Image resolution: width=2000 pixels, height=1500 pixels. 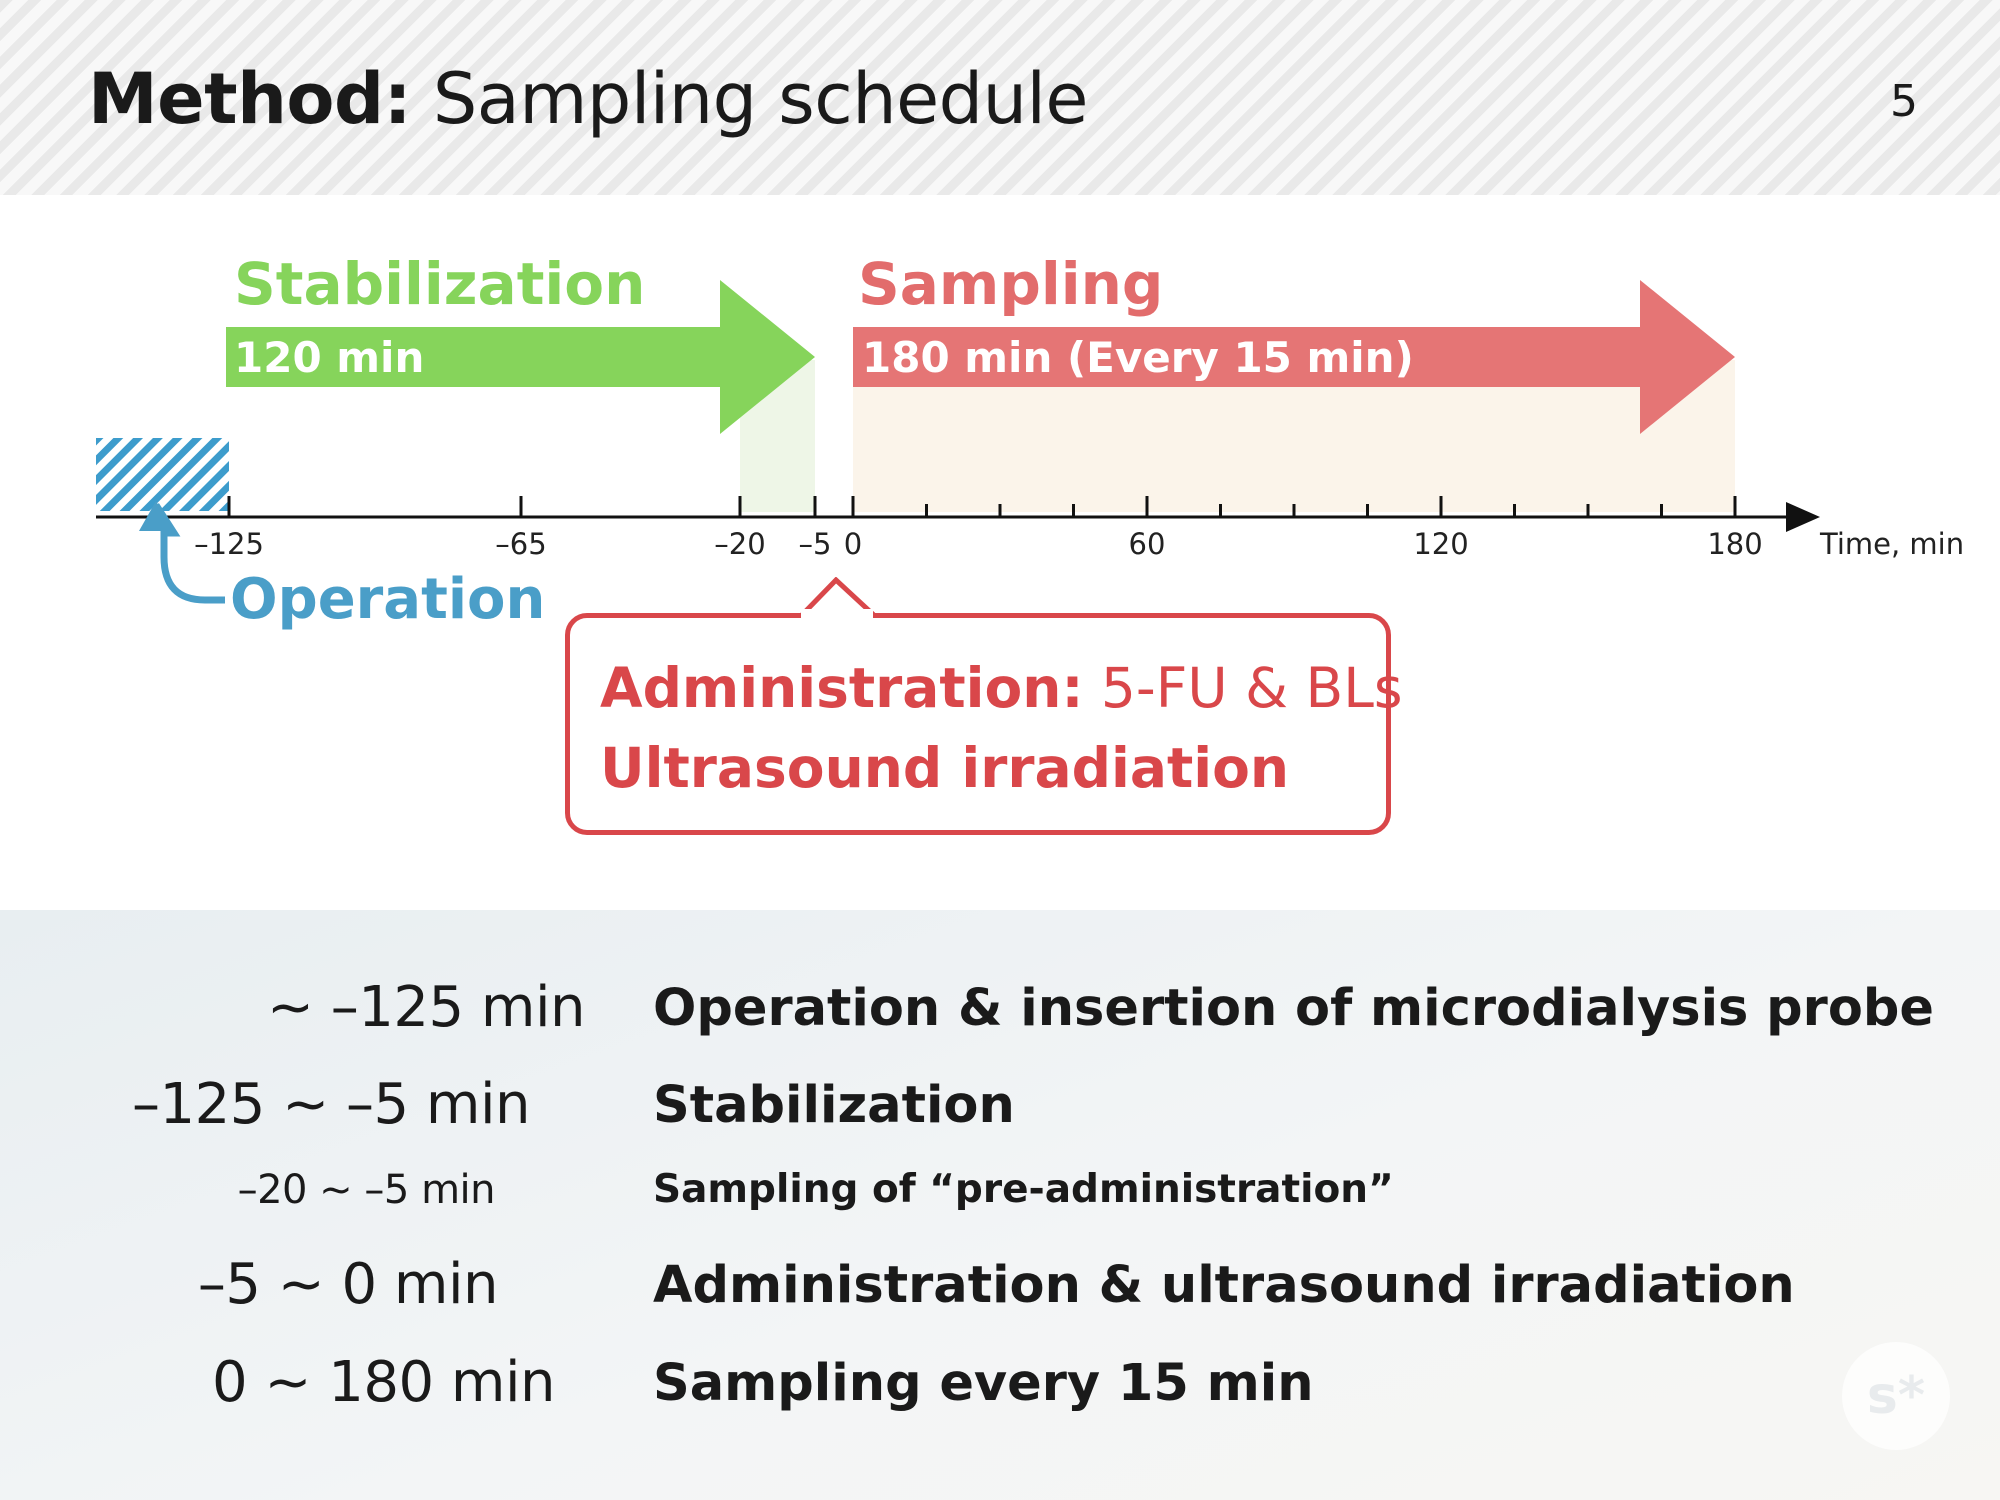 I want to click on operation-label: Operation, so click(x=388, y=599).